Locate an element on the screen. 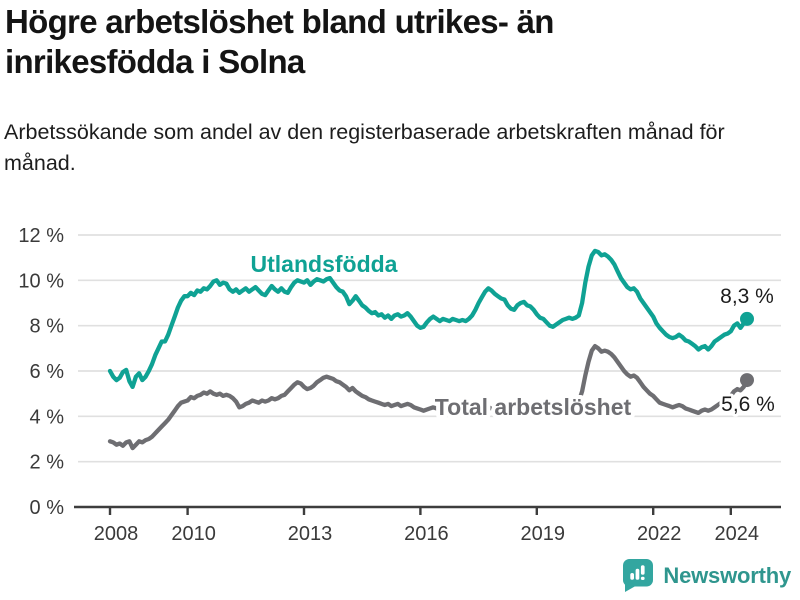  x-axis-tick-label: 2013 is located at coordinates (310, 534).